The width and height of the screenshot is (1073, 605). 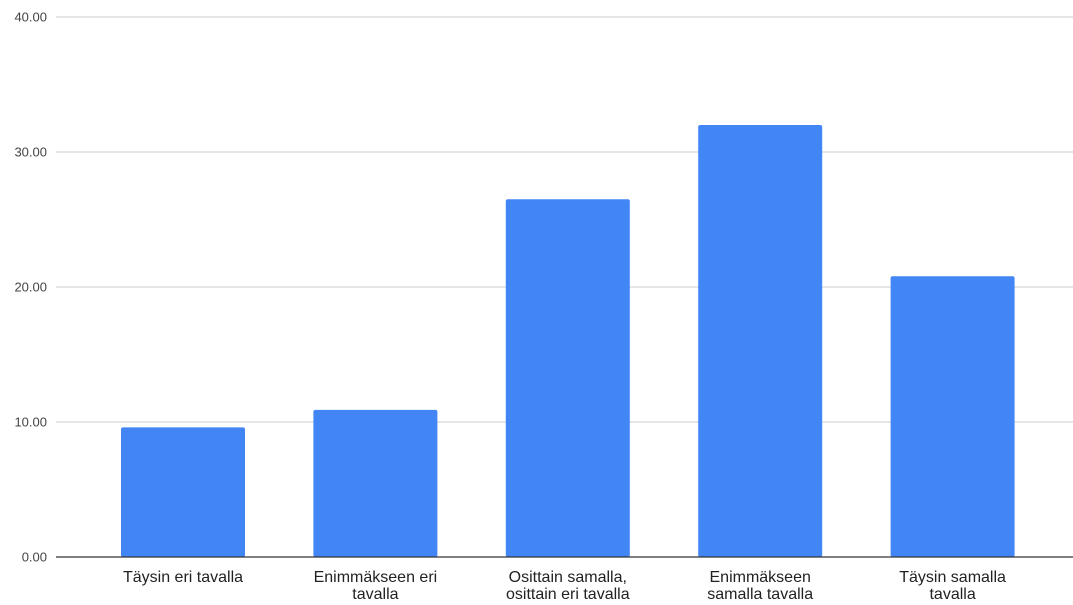 What do you see at coordinates (952, 577) in the screenshot?
I see `x-tick-label: Täysin samalla` at bounding box center [952, 577].